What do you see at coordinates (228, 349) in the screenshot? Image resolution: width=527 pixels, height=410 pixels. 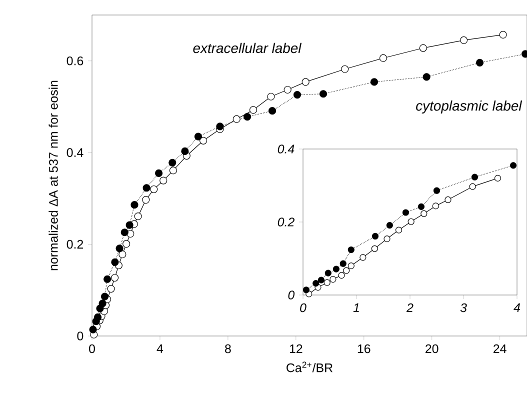 I see `x-tick-label: 8` at bounding box center [228, 349].